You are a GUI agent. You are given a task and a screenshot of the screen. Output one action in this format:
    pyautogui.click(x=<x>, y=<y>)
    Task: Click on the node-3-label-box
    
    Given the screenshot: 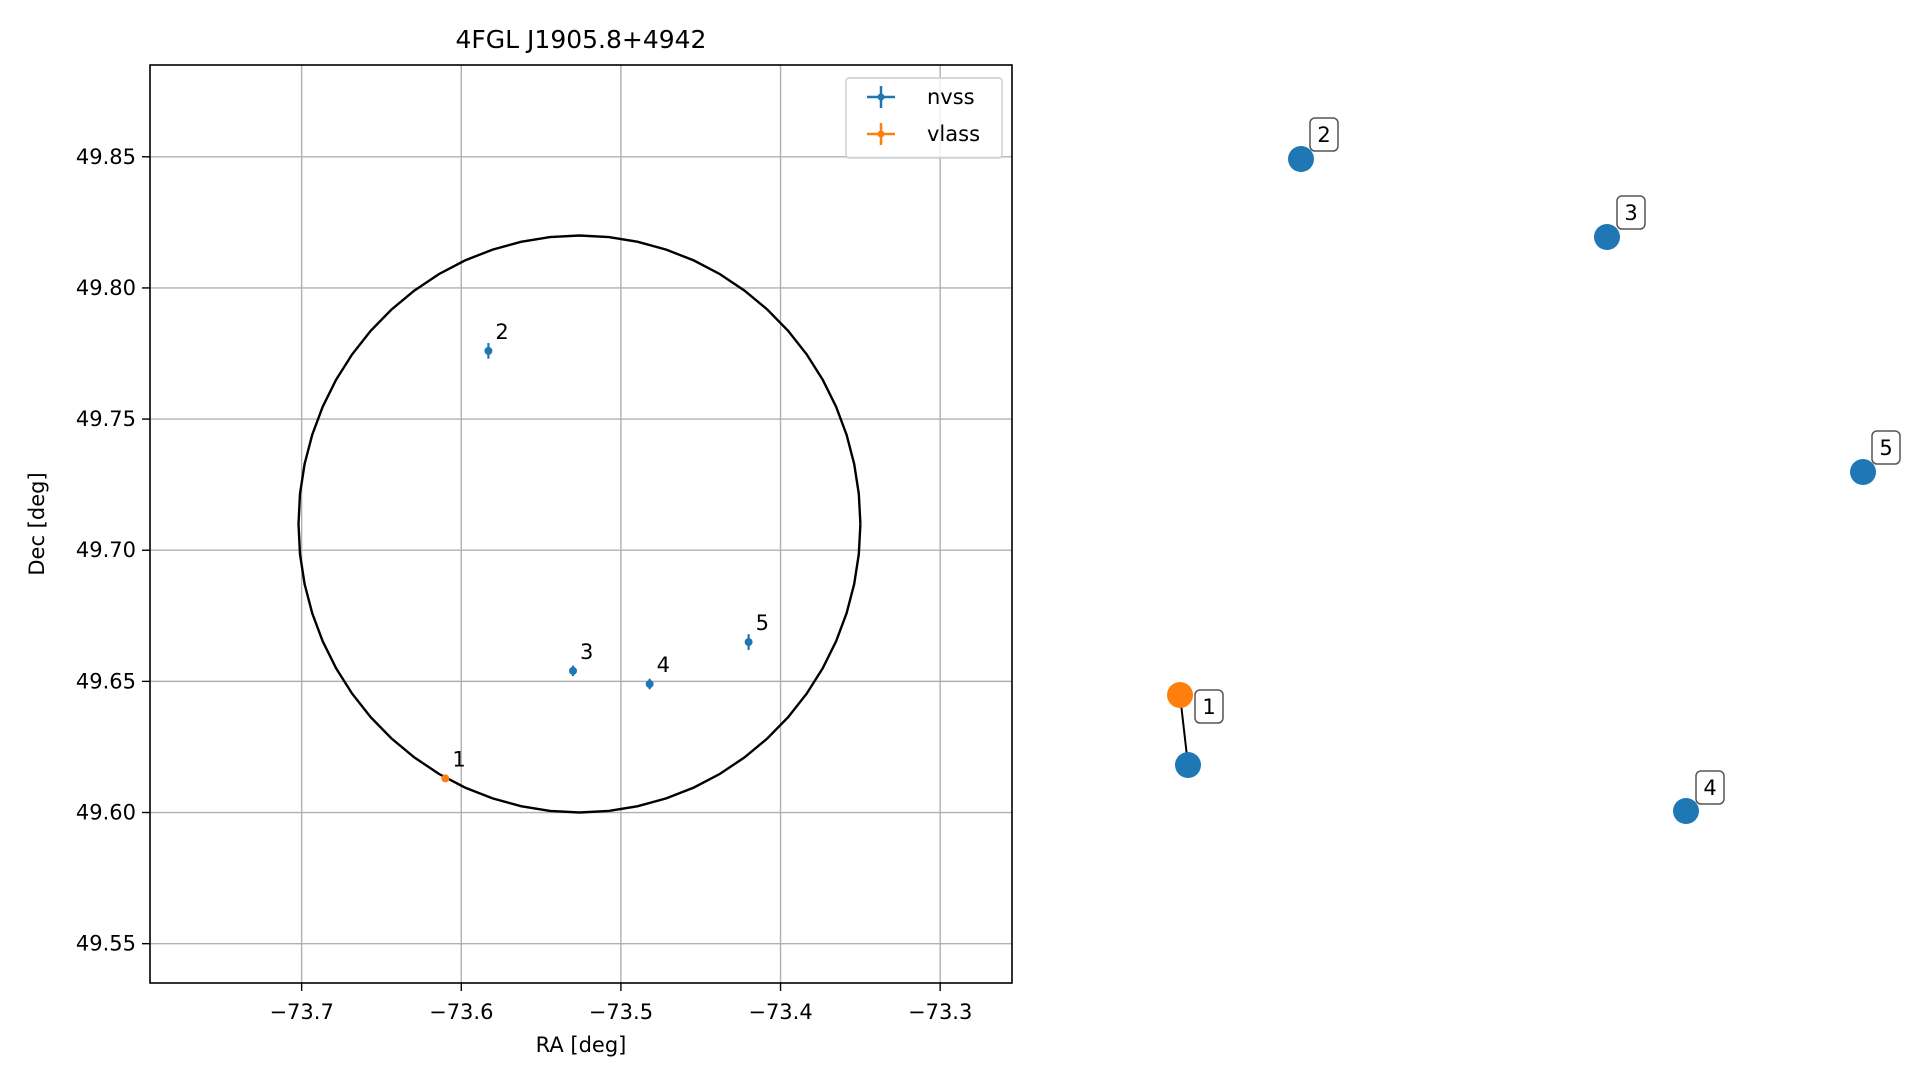 What is the action you would take?
    pyautogui.click(x=1631, y=212)
    